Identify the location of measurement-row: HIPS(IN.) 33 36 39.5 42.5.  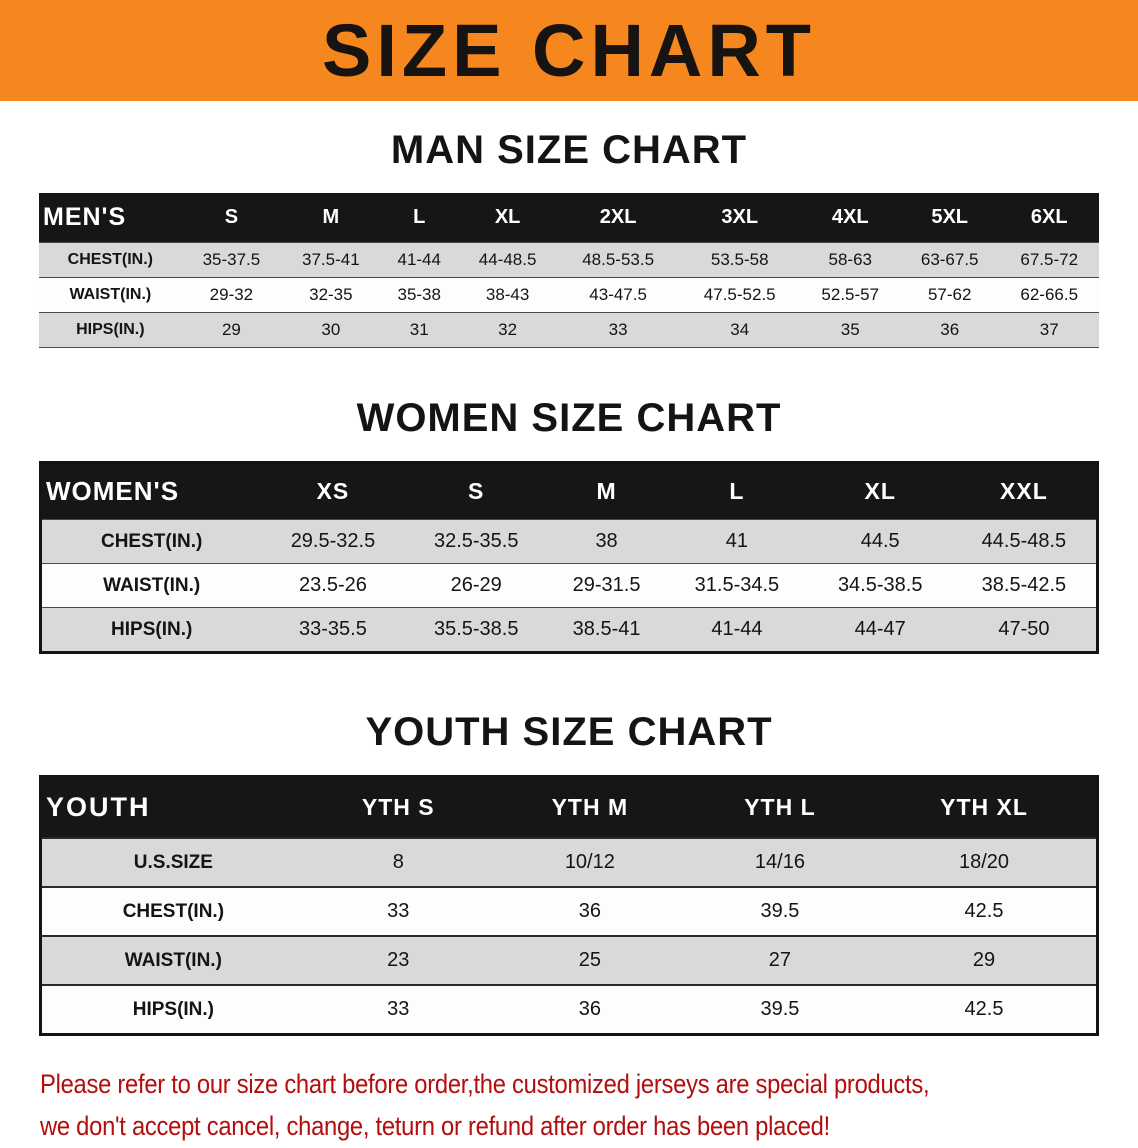
(569, 1009).